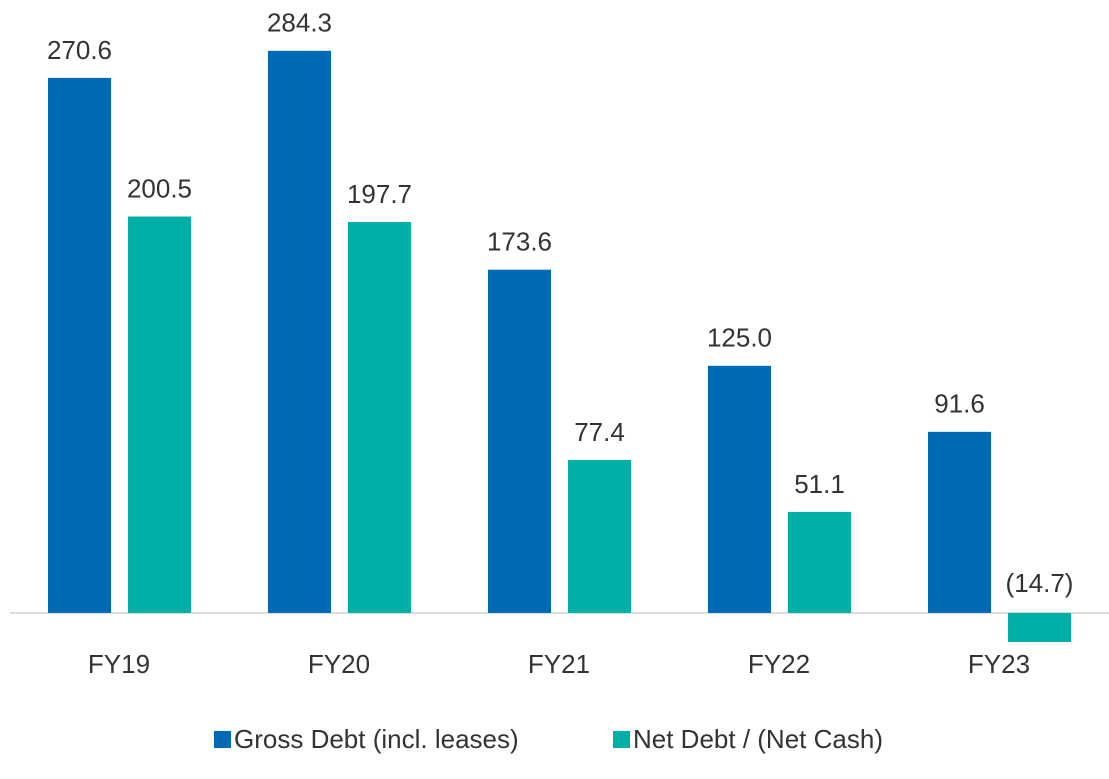 This screenshot has height=779, width=1109. Describe the element at coordinates (1040, 583) in the screenshot. I see `data-label: (14.7)` at that location.